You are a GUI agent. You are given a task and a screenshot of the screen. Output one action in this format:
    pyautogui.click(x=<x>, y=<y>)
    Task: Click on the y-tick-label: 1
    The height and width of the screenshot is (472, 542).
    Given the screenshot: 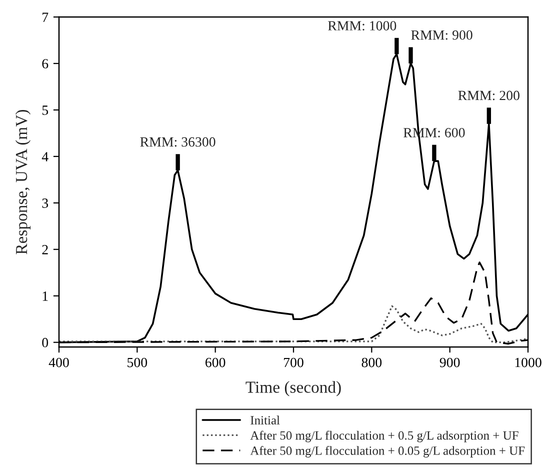 What is the action you would take?
    pyautogui.click(x=45, y=296)
    